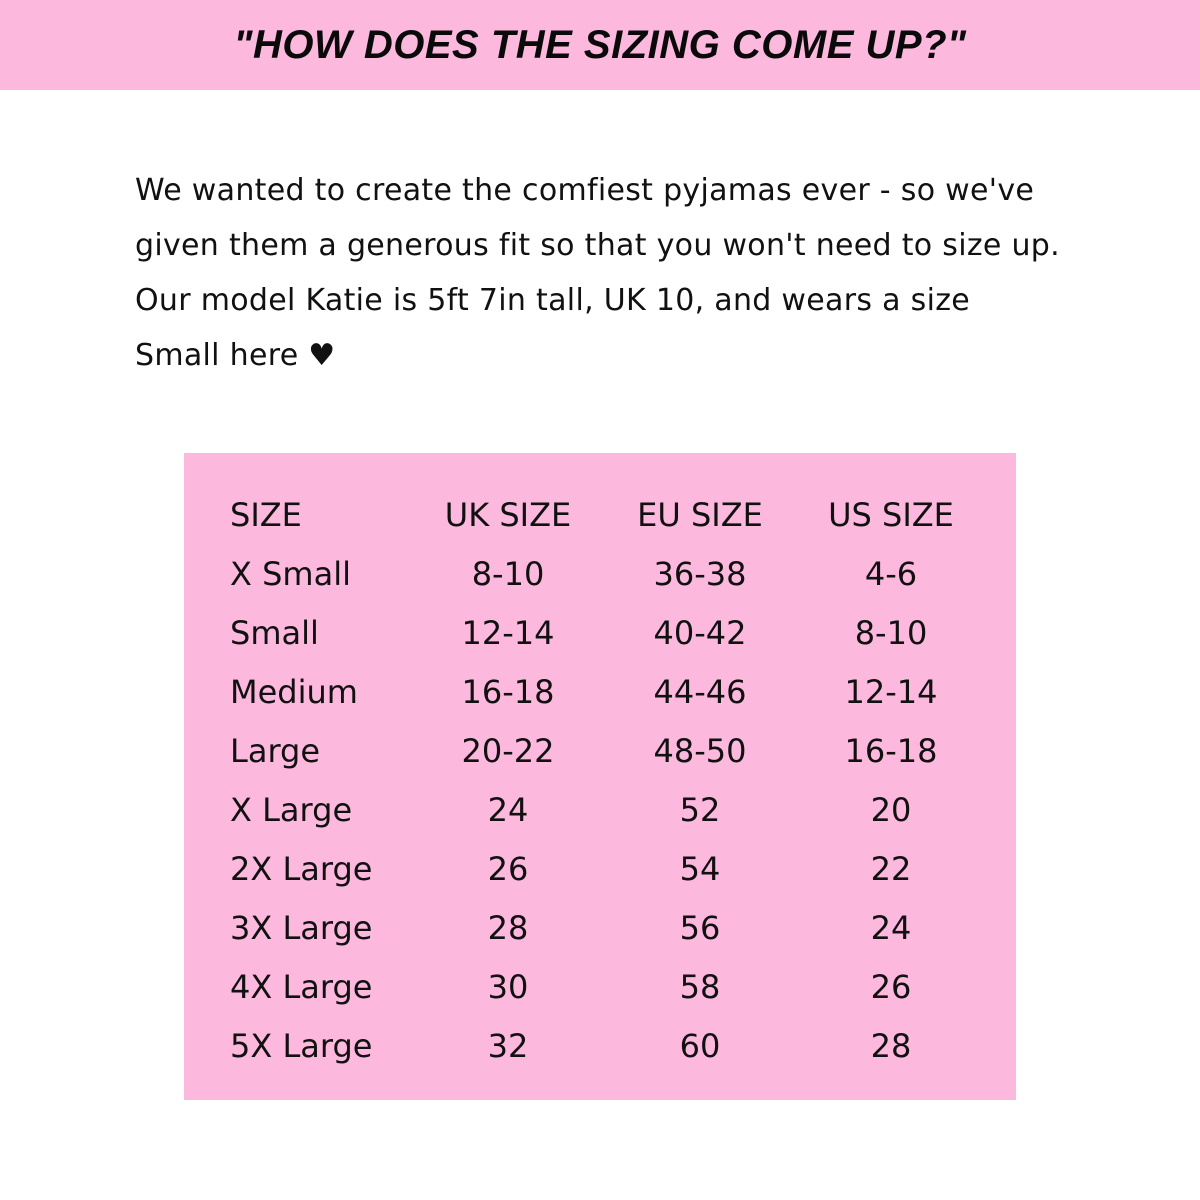 The width and height of the screenshot is (1200, 1200). Describe the element at coordinates (700, 574) in the screenshot. I see `table-cell: 36-38` at that location.